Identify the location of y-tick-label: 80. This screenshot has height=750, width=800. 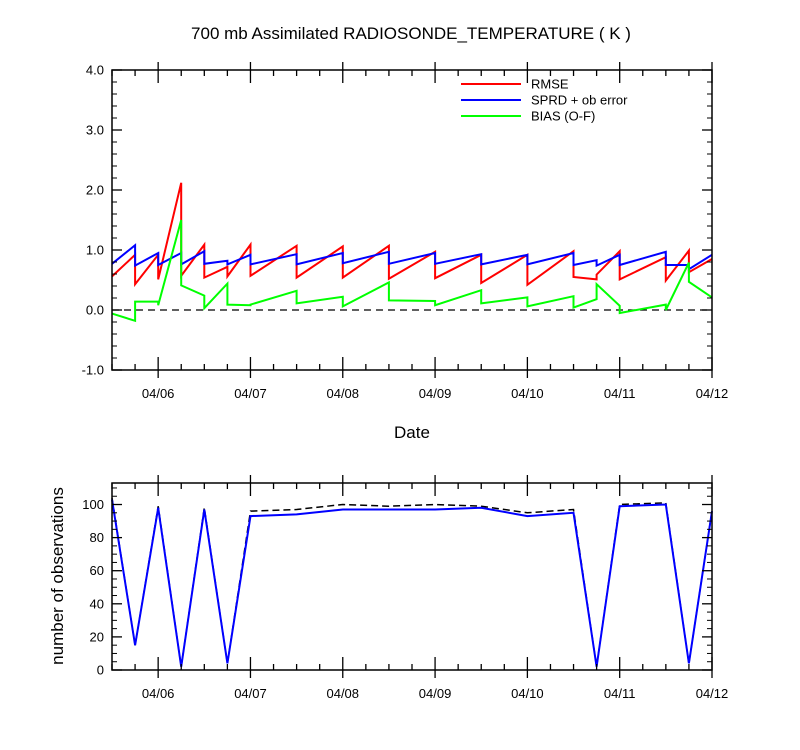
(97, 537).